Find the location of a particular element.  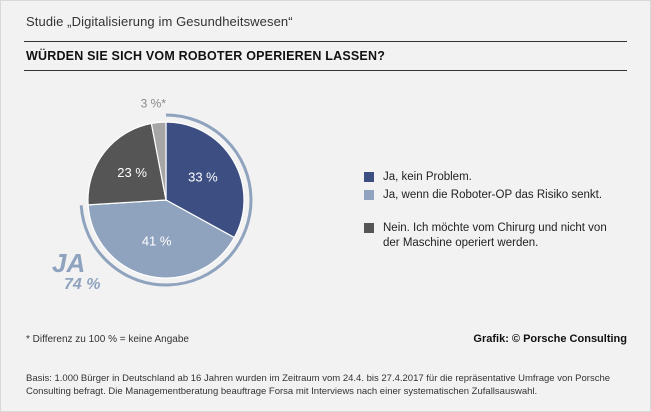

headline-rule is located at coordinates (325, 70).